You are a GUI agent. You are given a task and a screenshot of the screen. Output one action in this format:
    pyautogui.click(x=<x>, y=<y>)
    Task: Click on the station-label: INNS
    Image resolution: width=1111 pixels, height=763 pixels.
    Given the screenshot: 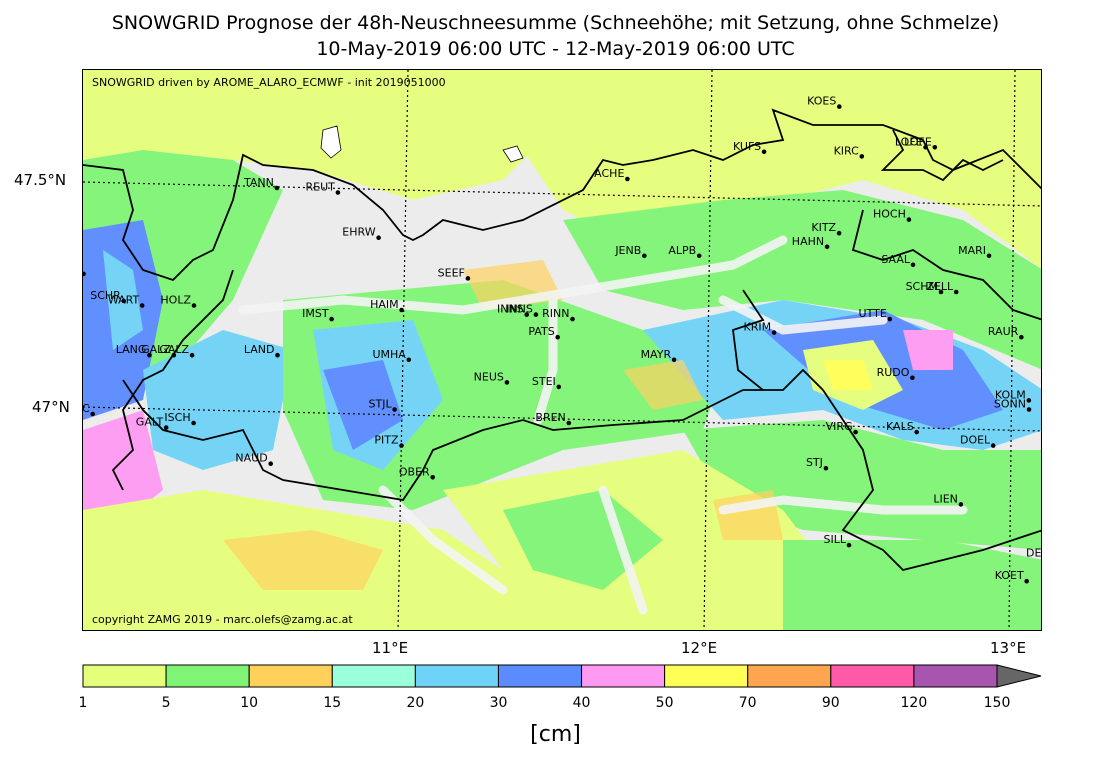 What is the action you would take?
    pyautogui.click(x=519, y=309)
    